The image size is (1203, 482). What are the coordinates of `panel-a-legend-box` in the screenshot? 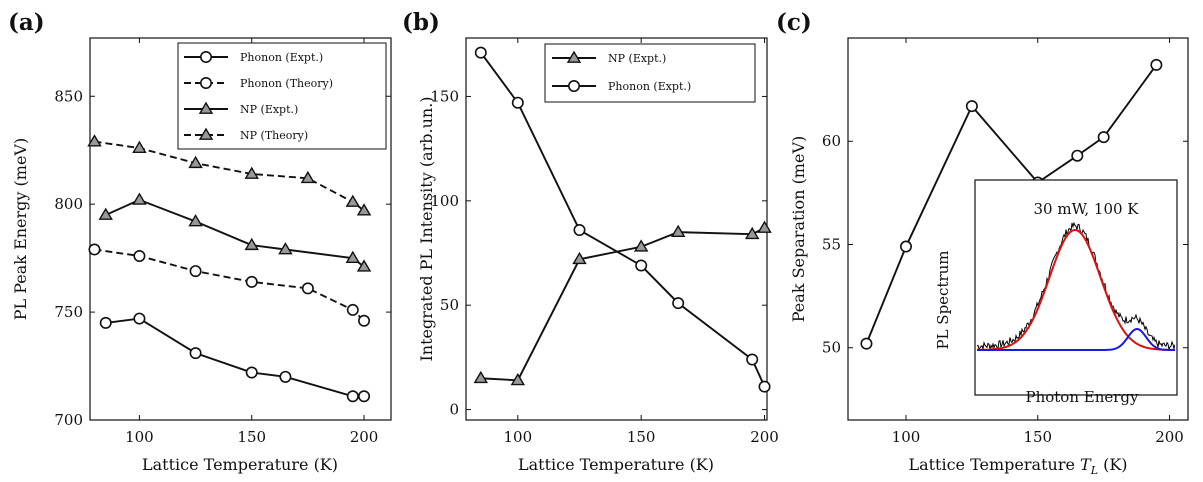 It's located at (282, 96).